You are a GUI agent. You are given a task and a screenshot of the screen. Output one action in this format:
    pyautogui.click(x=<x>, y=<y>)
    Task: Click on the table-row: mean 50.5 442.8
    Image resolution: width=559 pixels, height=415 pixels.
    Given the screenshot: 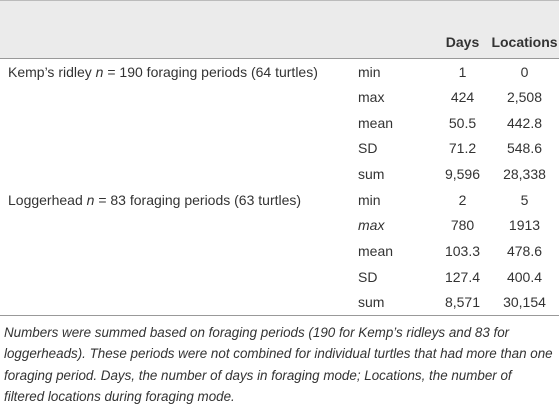 What is the action you would take?
    pyautogui.click(x=279, y=123)
    